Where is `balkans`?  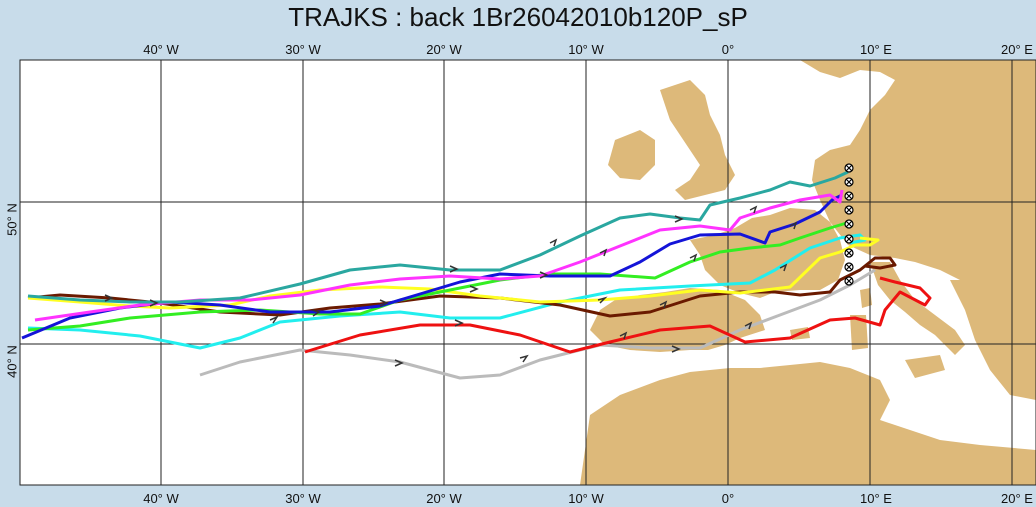 balkans is located at coordinates (993, 340).